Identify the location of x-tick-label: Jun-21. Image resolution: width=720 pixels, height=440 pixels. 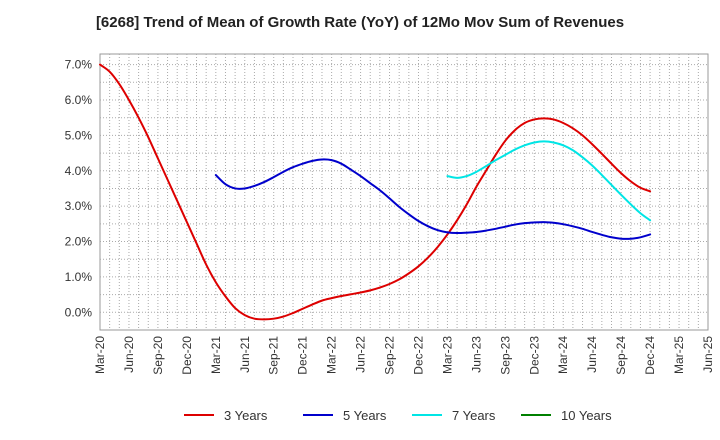
(245, 354).